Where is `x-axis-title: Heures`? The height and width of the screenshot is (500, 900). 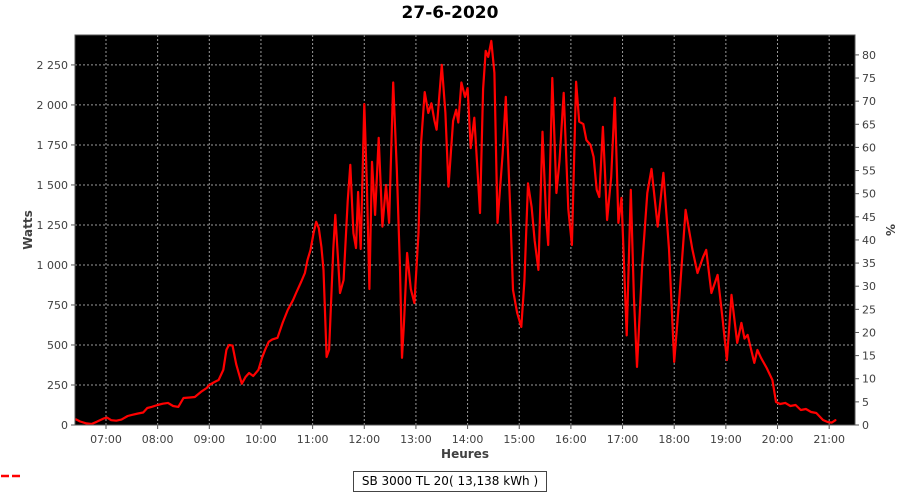 x-axis-title: Heures is located at coordinates (465, 454).